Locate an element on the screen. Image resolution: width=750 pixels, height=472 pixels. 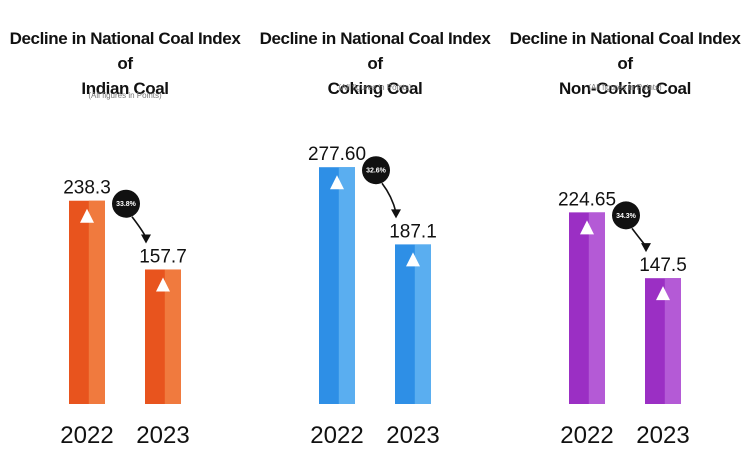
chart-title-line: Coking Coal is located at coordinates (375, 88).